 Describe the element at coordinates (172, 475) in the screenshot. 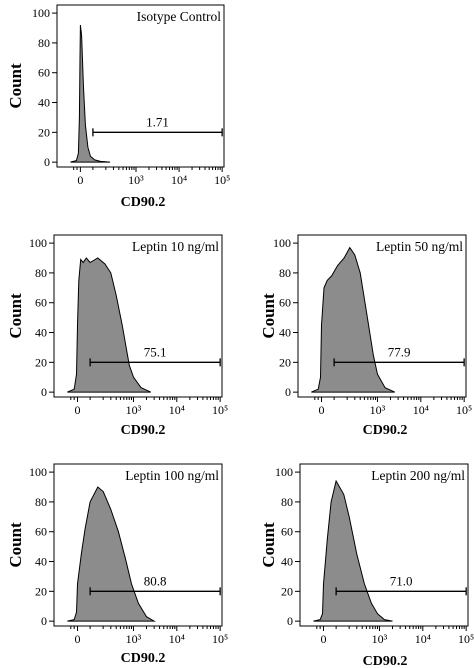

I see `panel-title: Leptin 100 ng/ml` at that location.